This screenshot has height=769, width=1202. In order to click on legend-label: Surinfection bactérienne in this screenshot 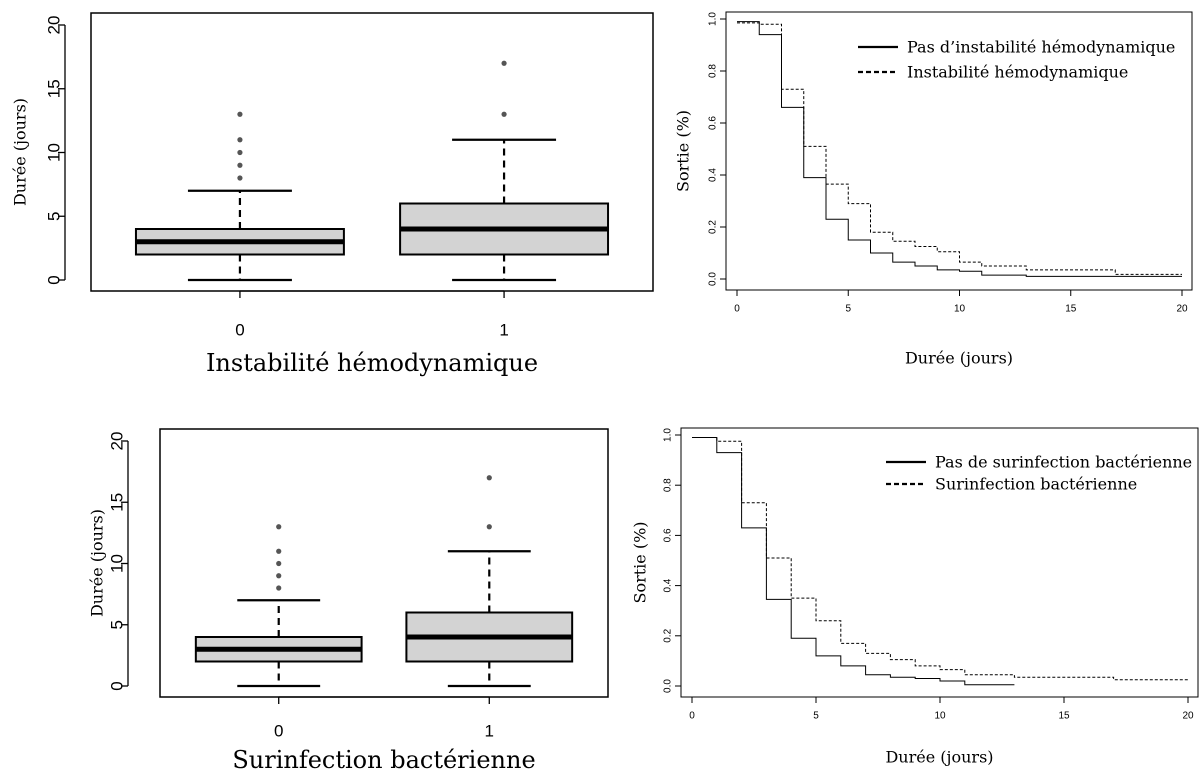, I will do `click(1036, 484)`.